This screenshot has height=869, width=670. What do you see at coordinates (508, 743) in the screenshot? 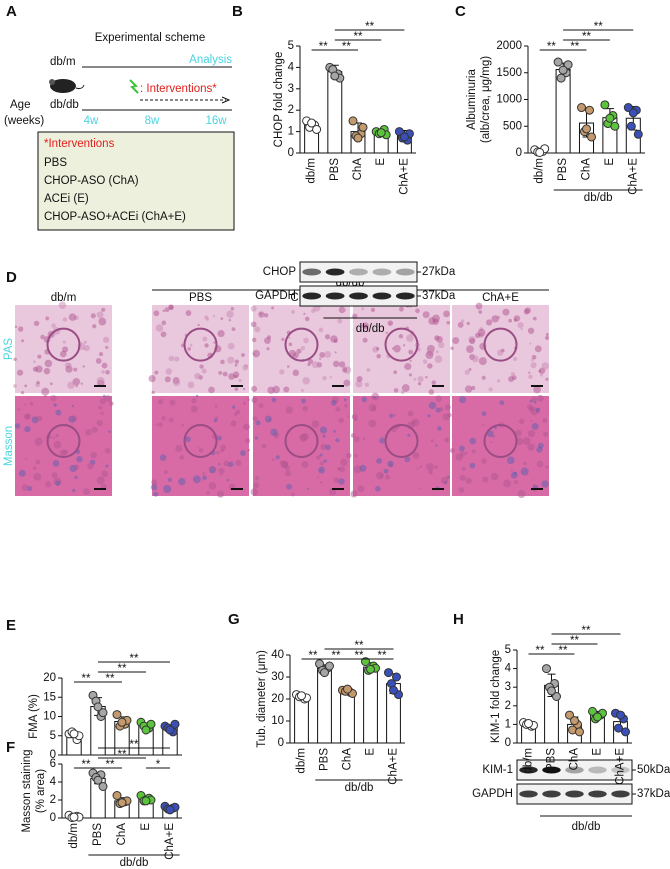
I see `y-tick-label: 0` at bounding box center [508, 743].